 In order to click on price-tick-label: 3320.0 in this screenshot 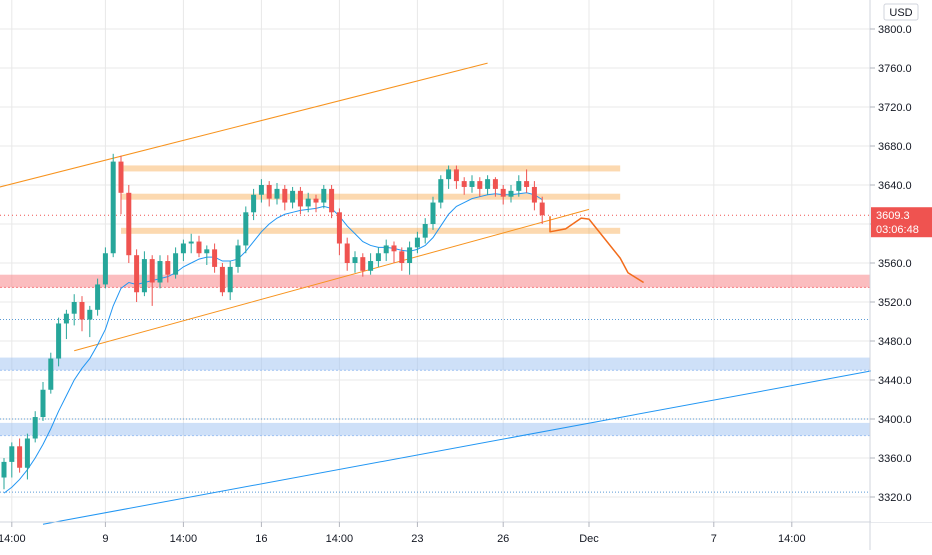, I will do `click(895, 498)`.